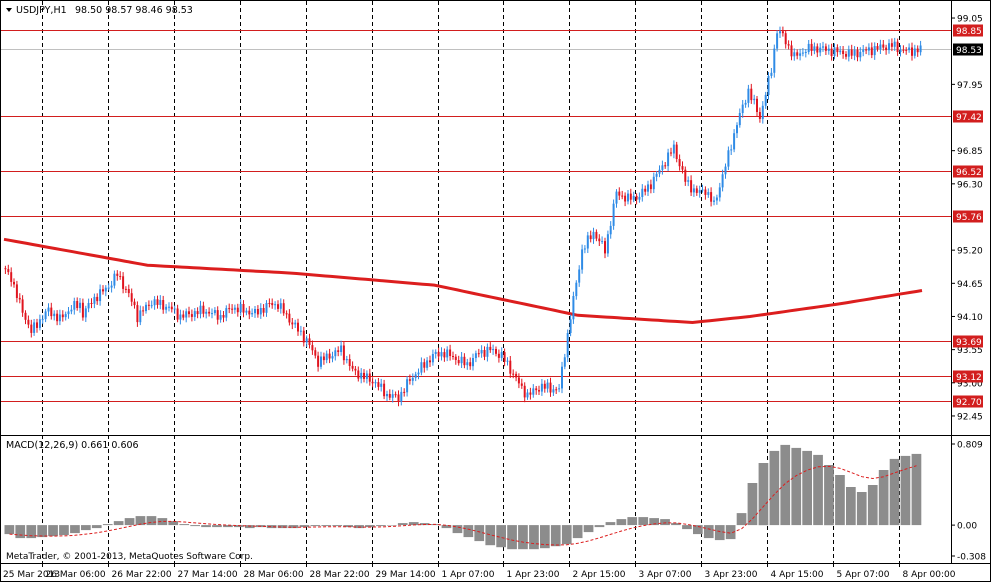 The width and height of the screenshot is (991, 582). I want to click on price-label: 93.00, so click(970, 384).